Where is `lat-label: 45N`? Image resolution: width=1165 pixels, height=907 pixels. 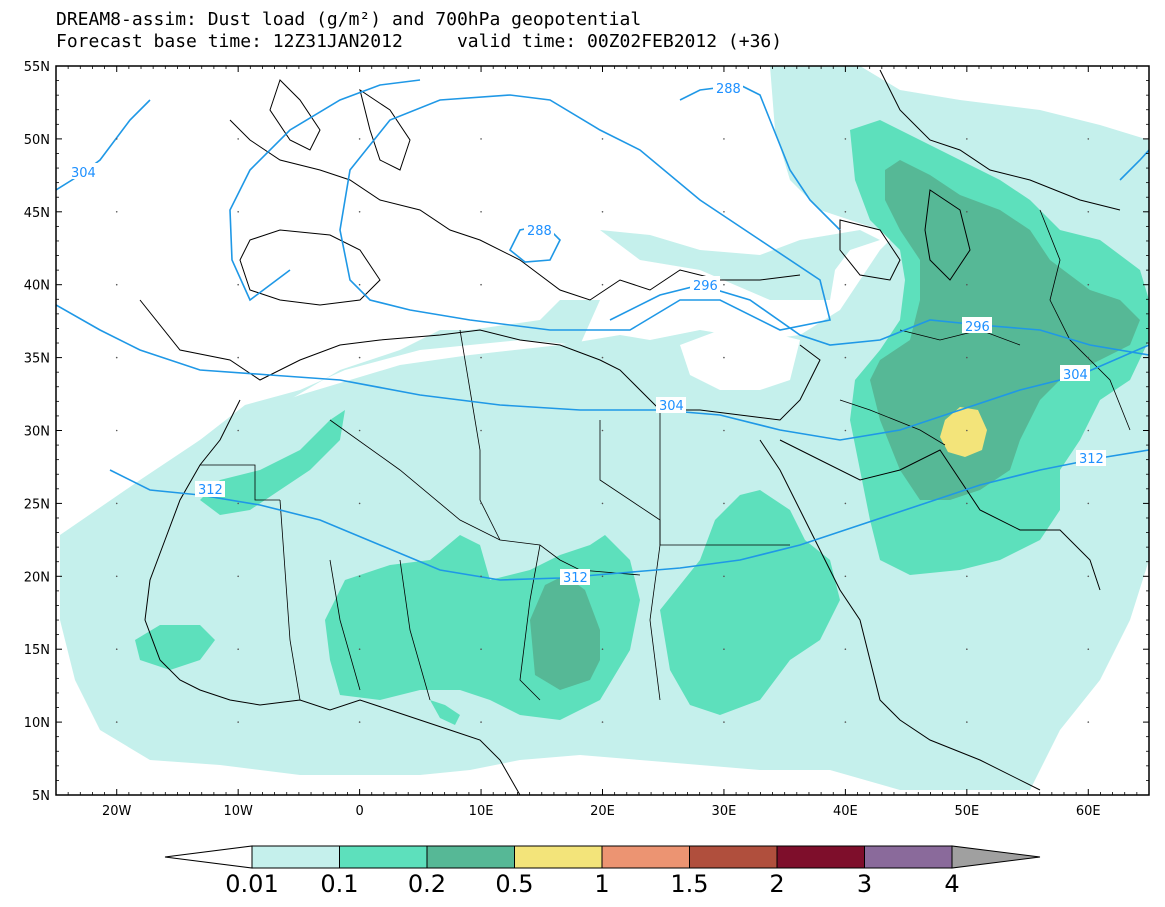 lat-label: 45N is located at coordinates (37, 213).